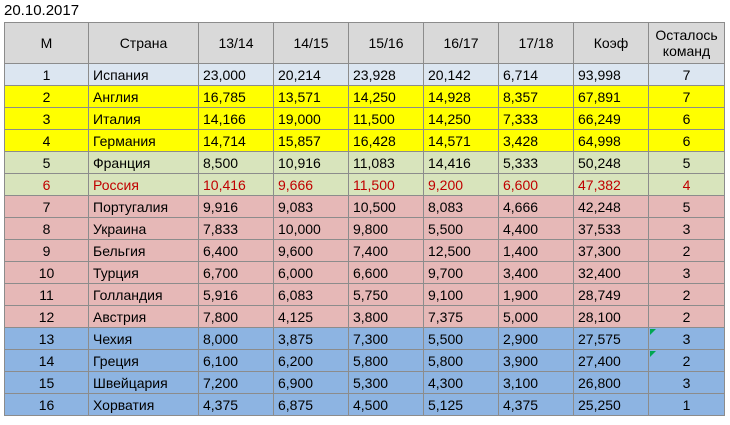 The width and height of the screenshot is (730, 425). I want to click on cell-season-1415: 6,000, so click(311, 272).